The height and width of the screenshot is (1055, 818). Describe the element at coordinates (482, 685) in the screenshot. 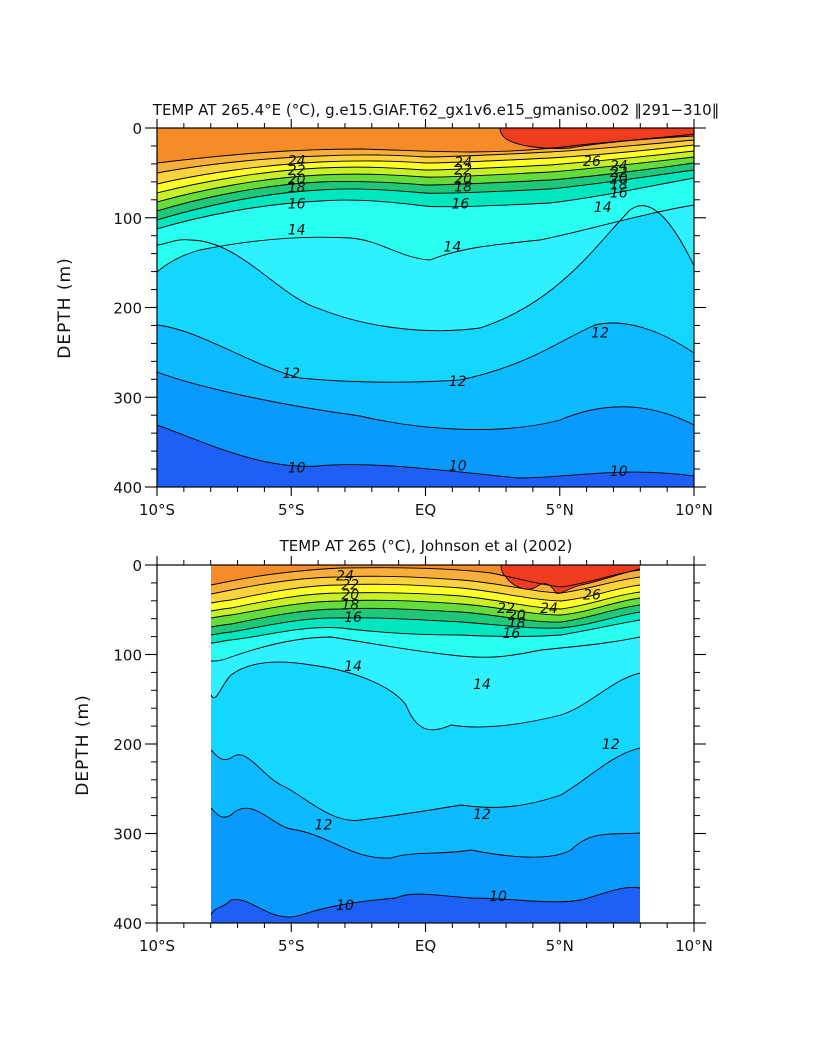

I see `obs-contour-label: 14` at that location.